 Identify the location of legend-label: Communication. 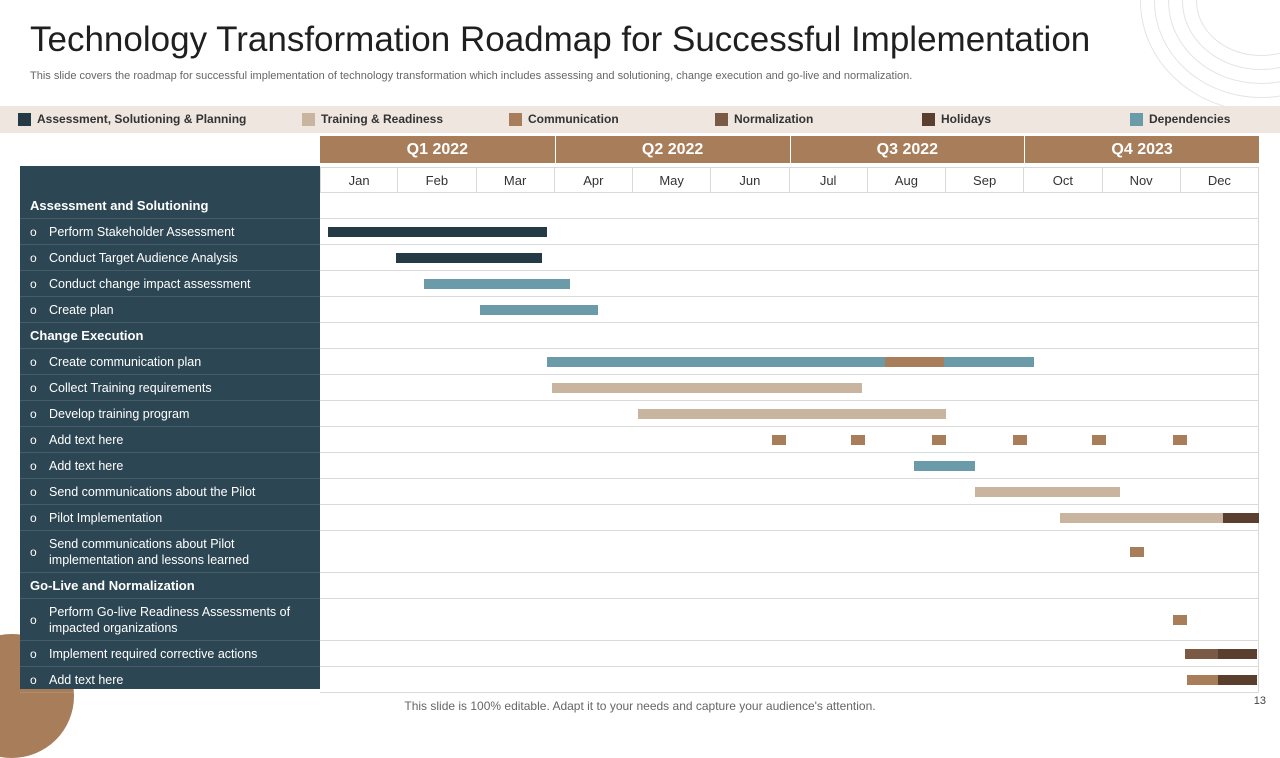
(573, 119).